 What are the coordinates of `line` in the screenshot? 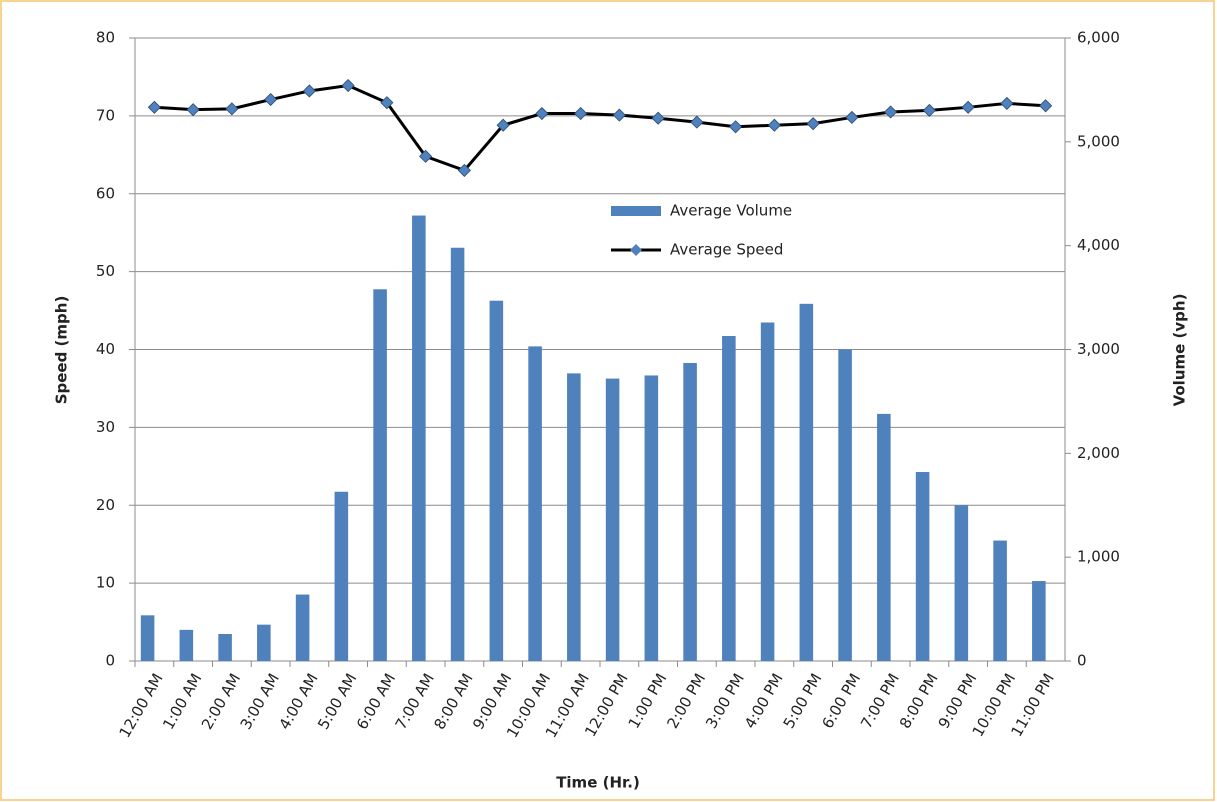 It's located at (600, 128).